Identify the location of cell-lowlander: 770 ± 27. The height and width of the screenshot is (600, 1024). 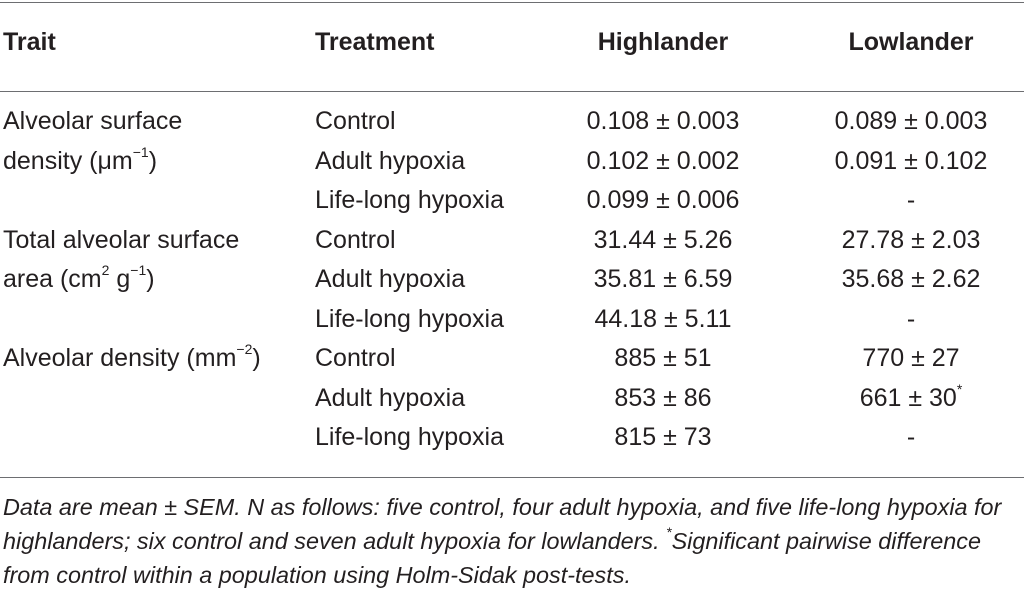
(911, 358).